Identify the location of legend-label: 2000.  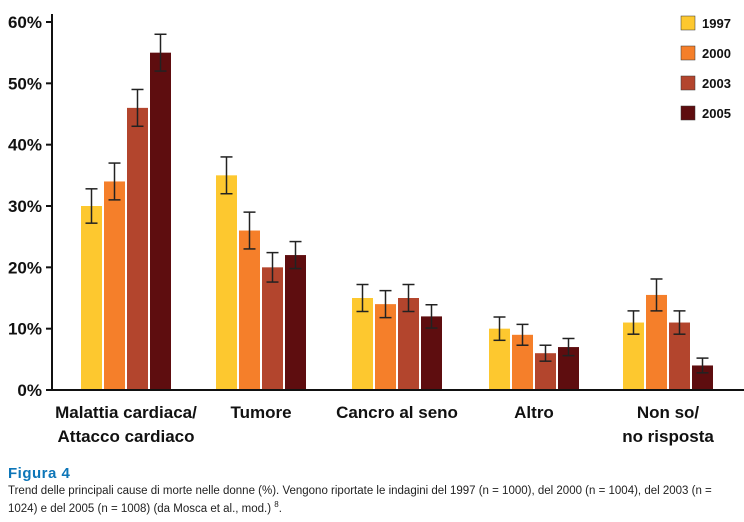
(716, 53).